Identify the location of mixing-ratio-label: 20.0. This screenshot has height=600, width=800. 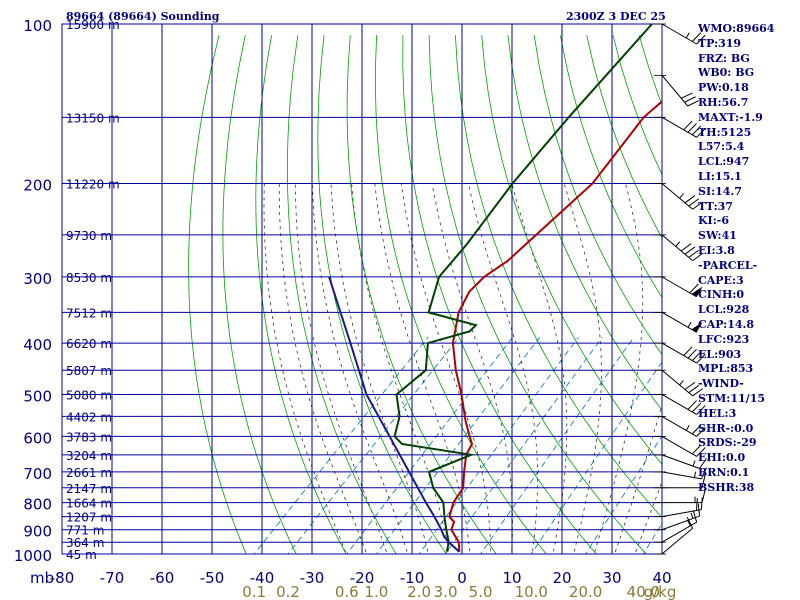
(585, 591).